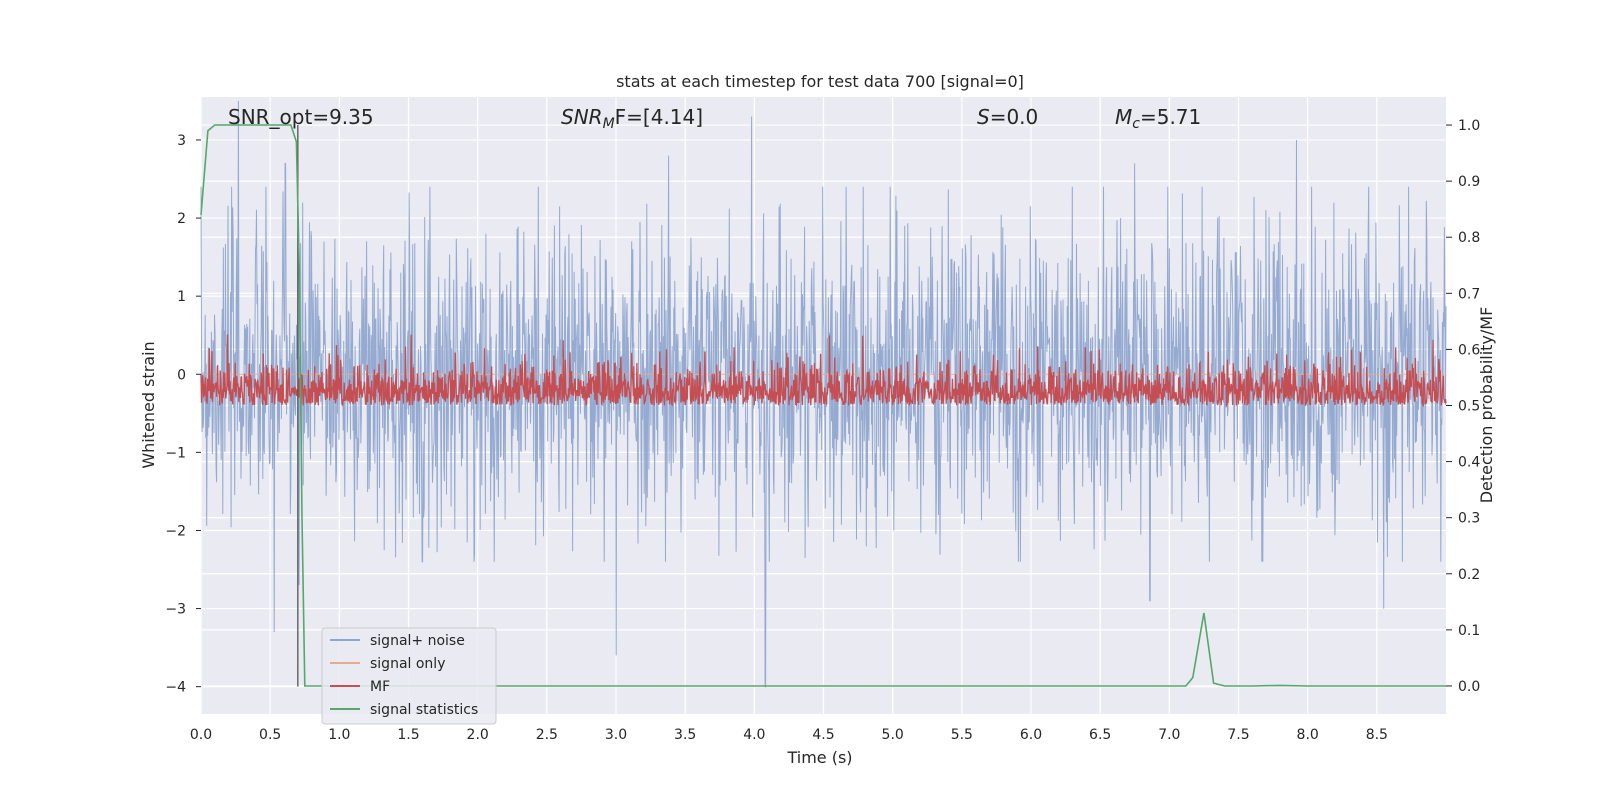 Image resolution: width=1600 pixels, height=804 pixels. I want to click on x-tick-label: 2.5, so click(547, 735).